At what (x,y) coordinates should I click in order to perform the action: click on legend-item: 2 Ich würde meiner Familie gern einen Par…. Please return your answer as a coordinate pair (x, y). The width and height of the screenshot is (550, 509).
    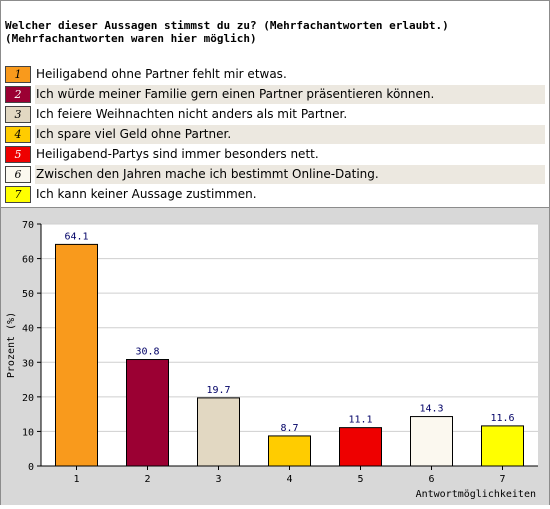
    Looking at the image, I should click on (275, 94).